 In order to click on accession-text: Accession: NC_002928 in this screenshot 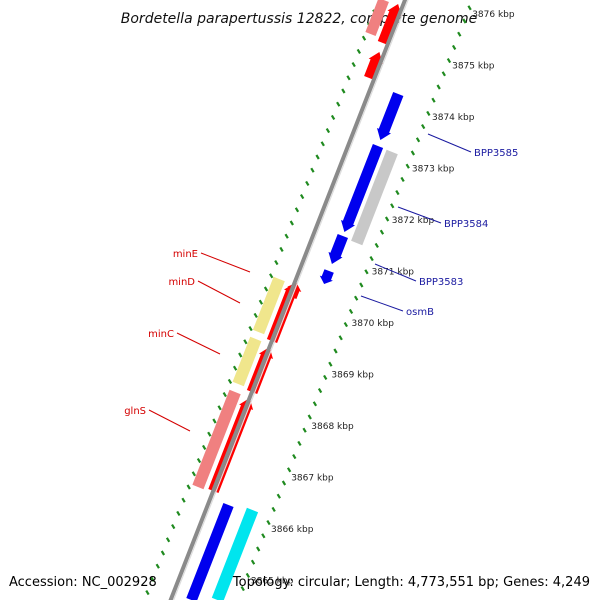, I will do `click(83, 582)`.